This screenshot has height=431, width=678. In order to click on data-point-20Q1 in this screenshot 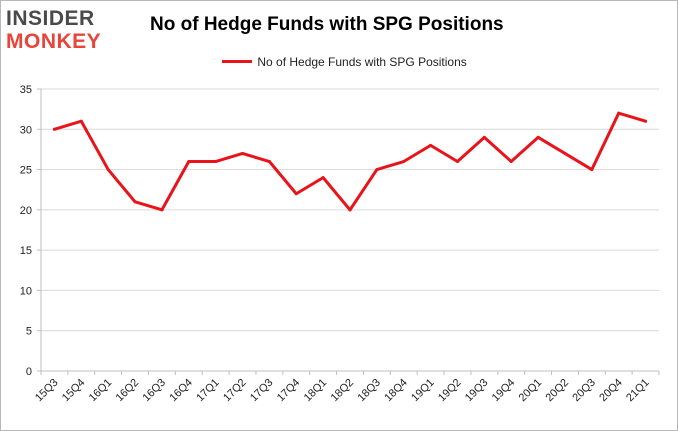, I will do `click(538, 137)`.